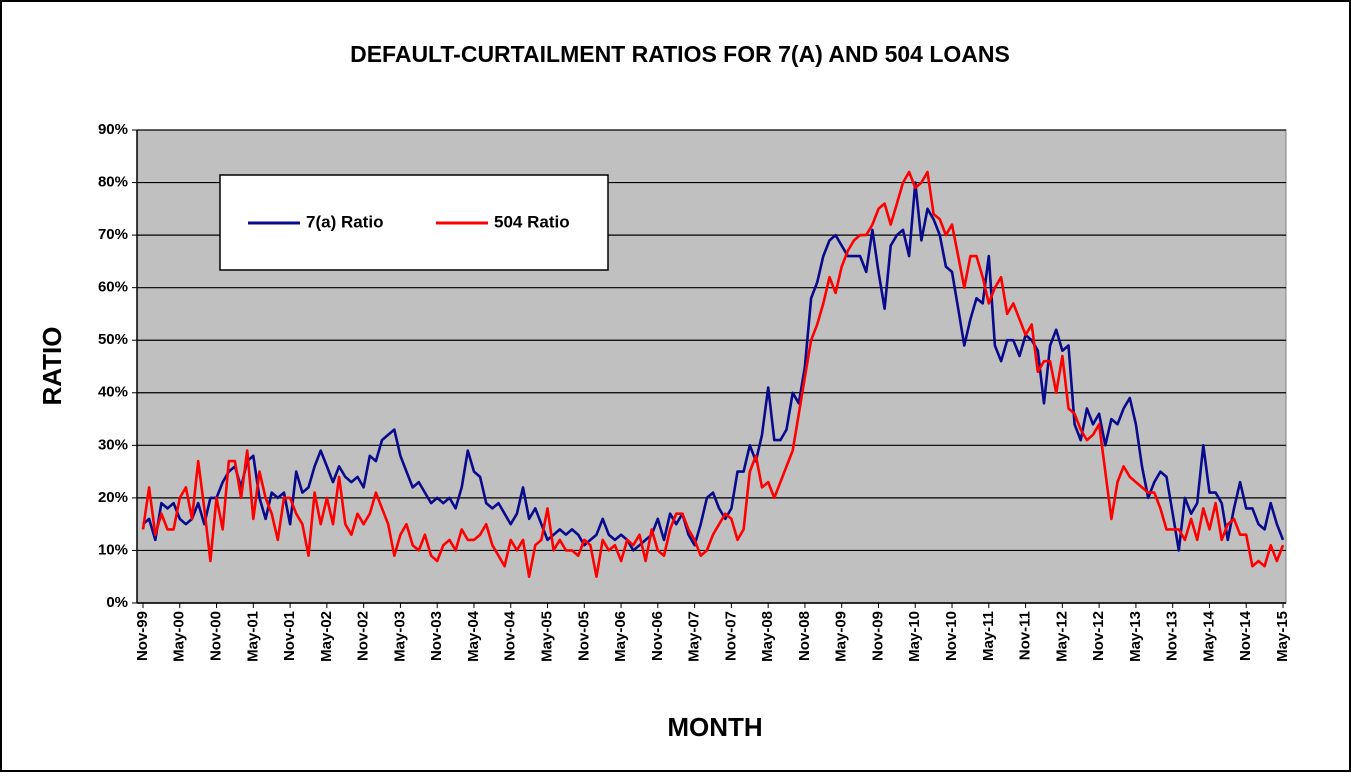 This screenshot has height=777, width=1351. Describe the element at coordinates (694, 636) in the screenshot. I see `x-tick-label: May-07` at that location.